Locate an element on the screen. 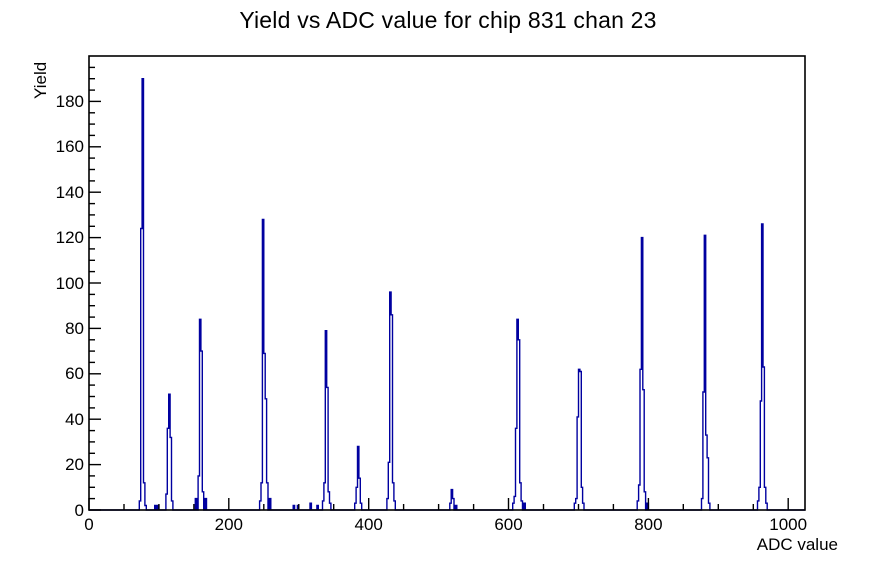 This screenshot has height=572, width=896. y-tick-label: 100 is located at coordinates (69, 283).